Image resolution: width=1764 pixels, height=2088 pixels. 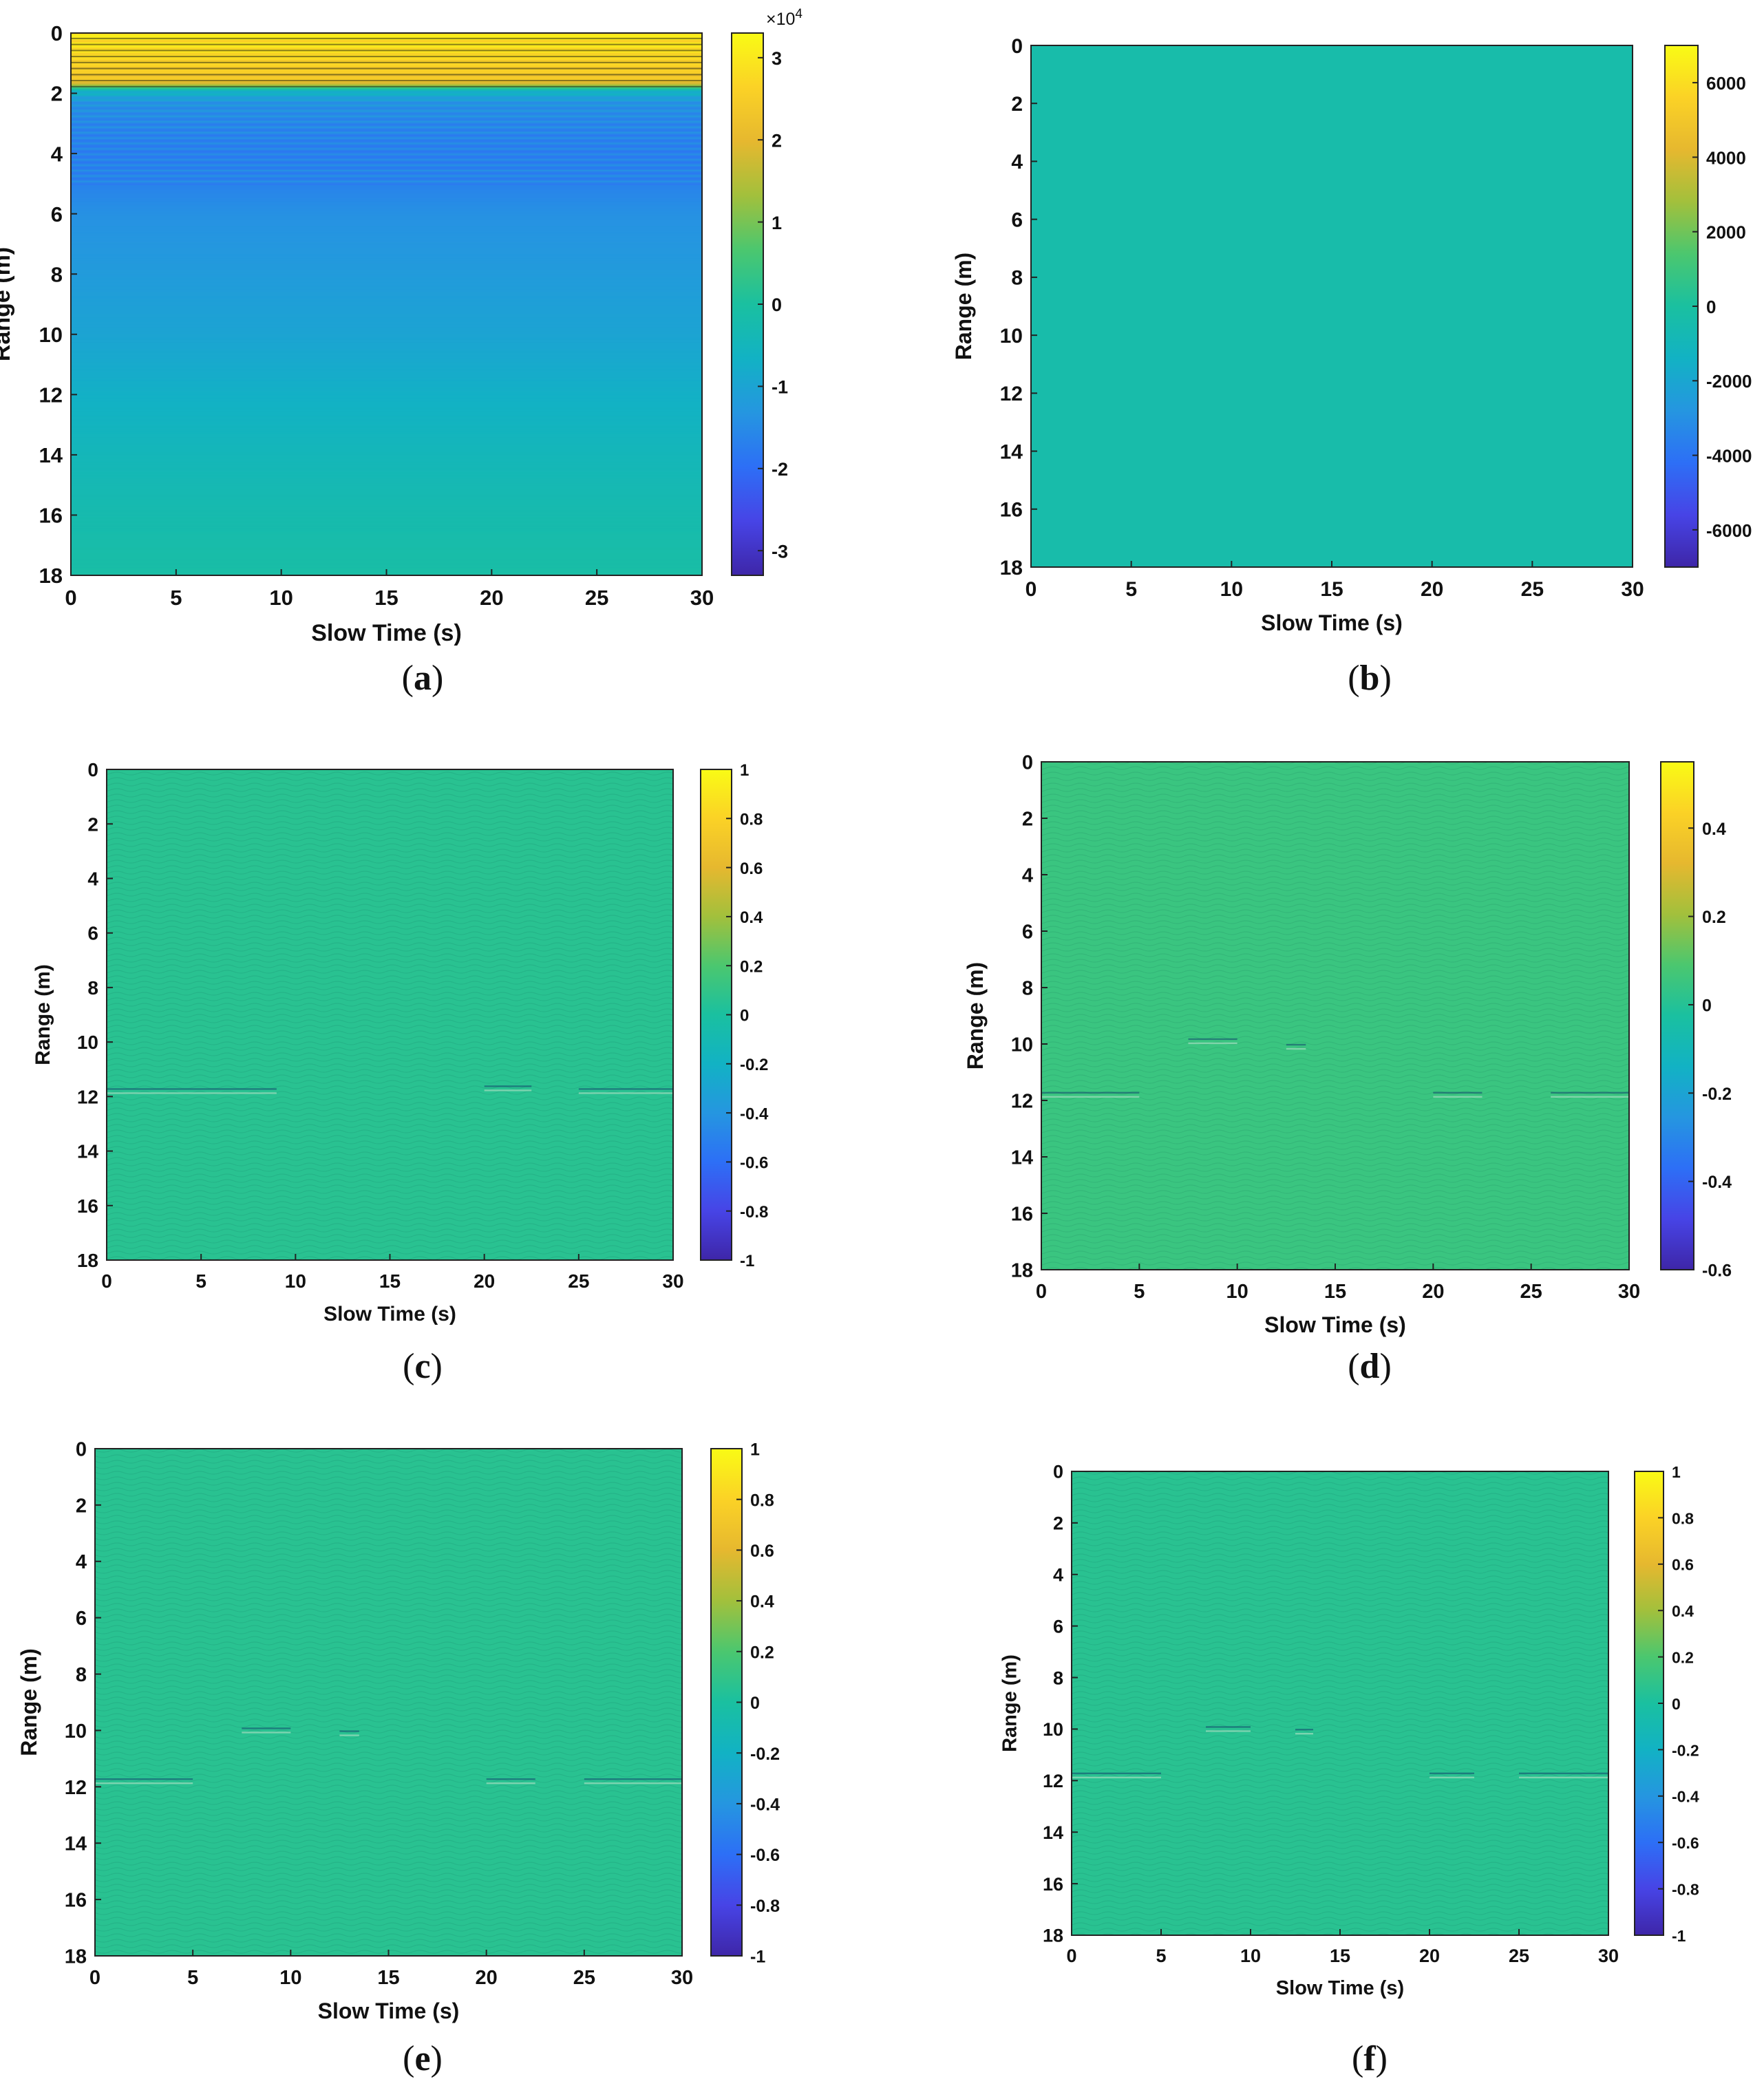 What do you see at coordinates (751, 820) in the screenshot?
I see `colorbar-tick-label: 0.8` at bounding box center [751, 820].